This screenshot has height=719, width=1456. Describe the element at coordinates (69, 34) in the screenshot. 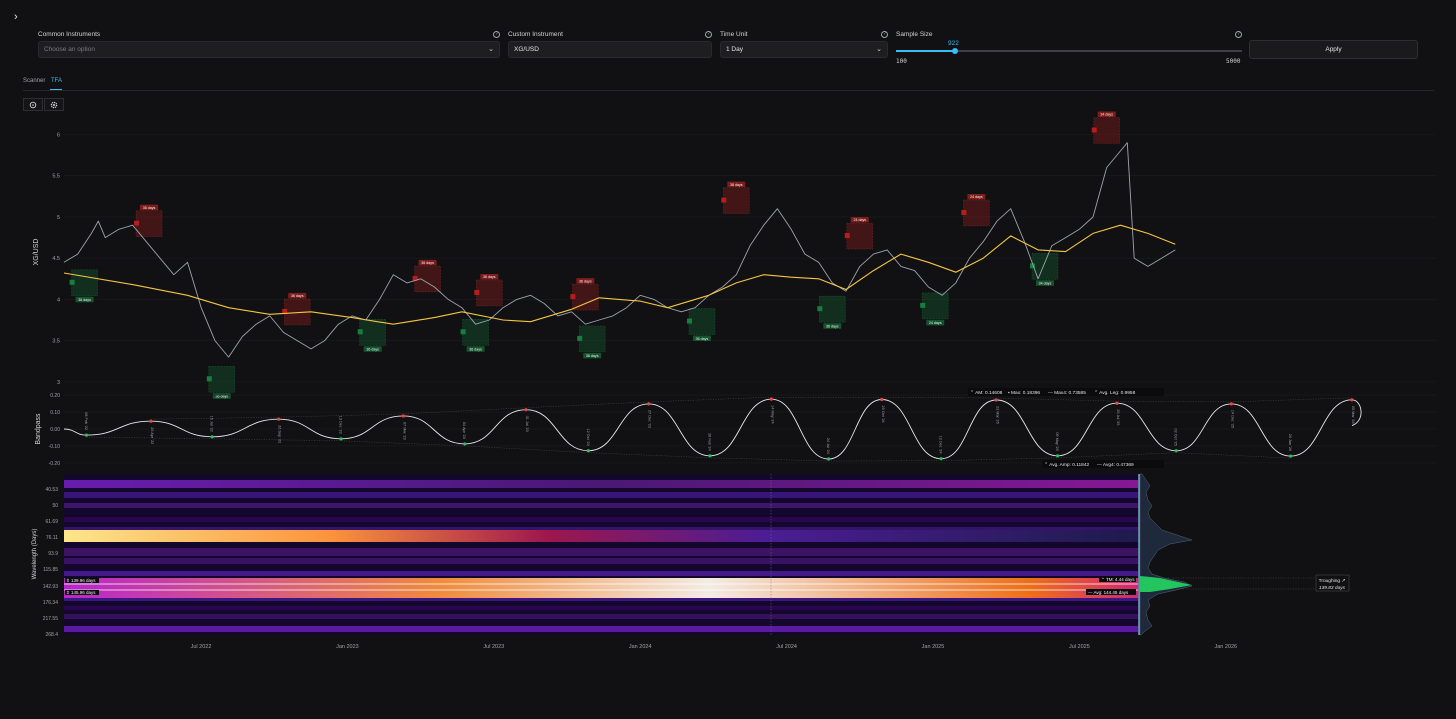

I see `common-instruments-label: Common Instruments` at that location.